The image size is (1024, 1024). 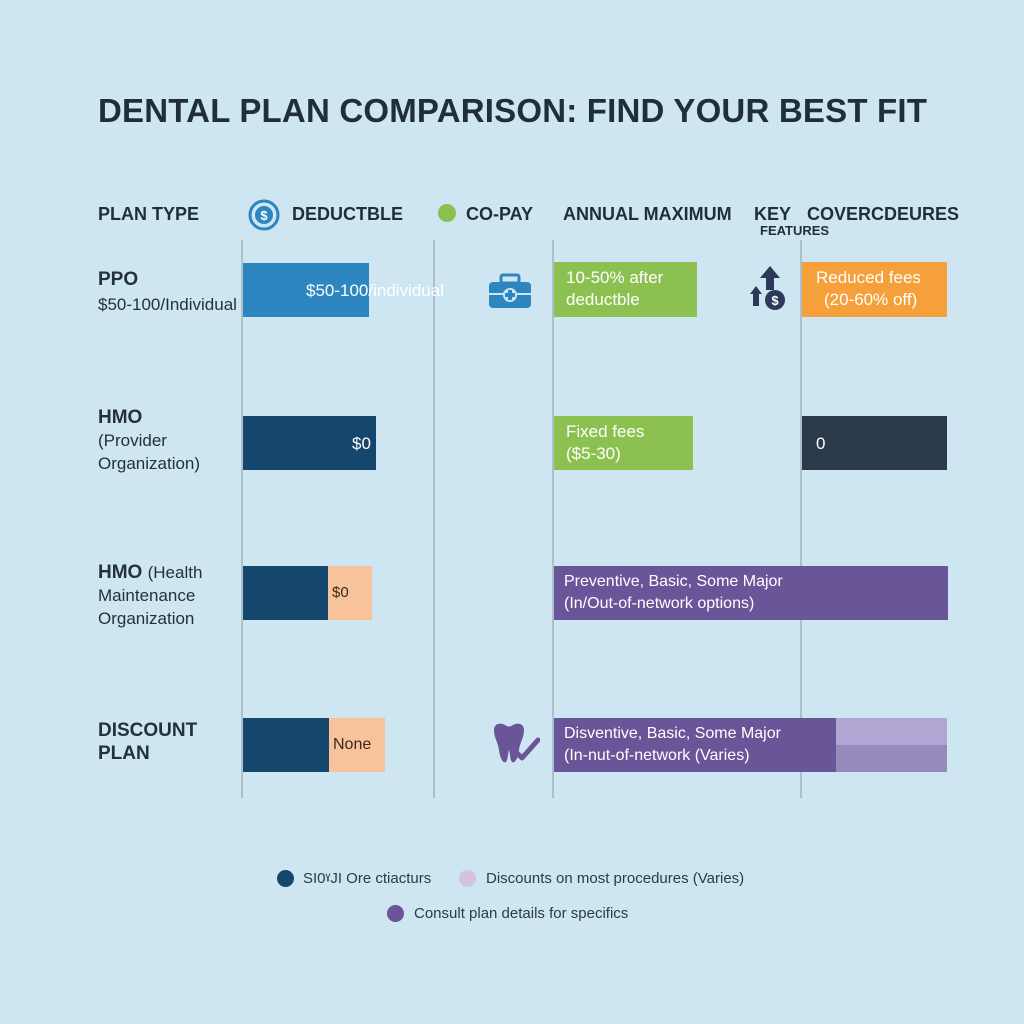 What do you see at coordinates (395, 913) in the screenshot?
I see `legend-dot-purple` at bounding box center [395, 913].